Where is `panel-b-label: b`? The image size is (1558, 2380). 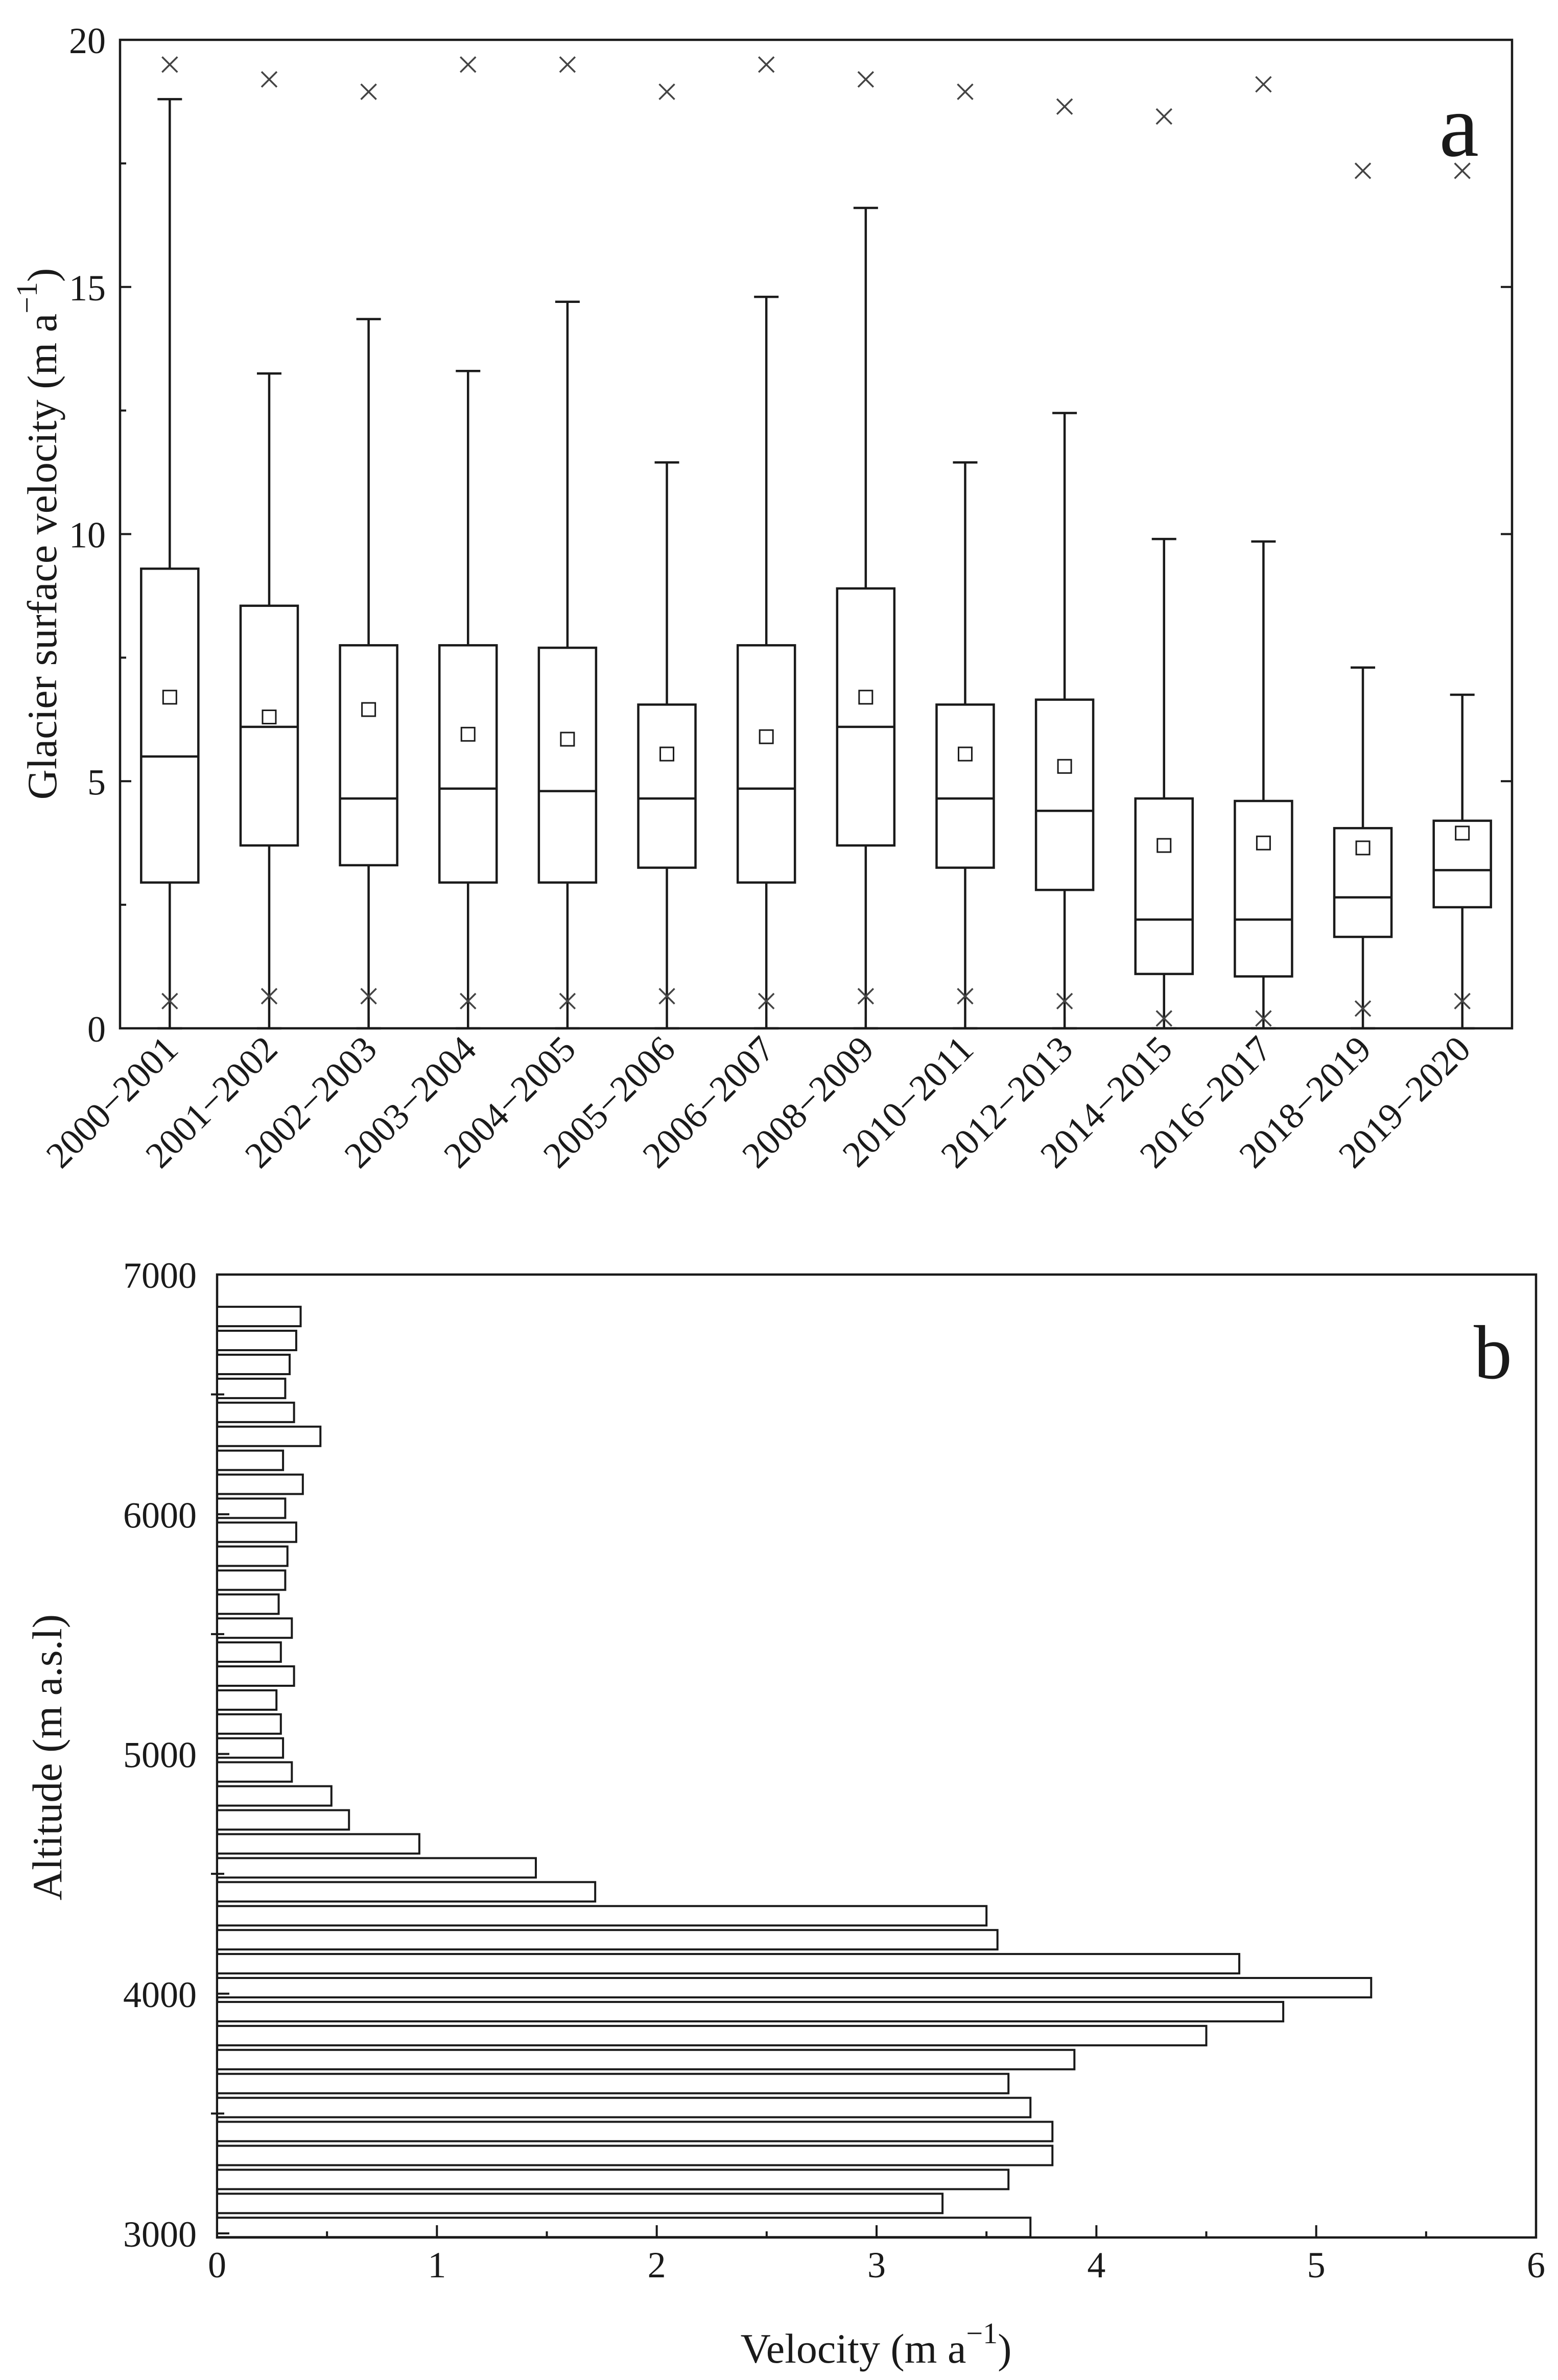
panel-b-label: b is located at coordinates (1493, 1352).